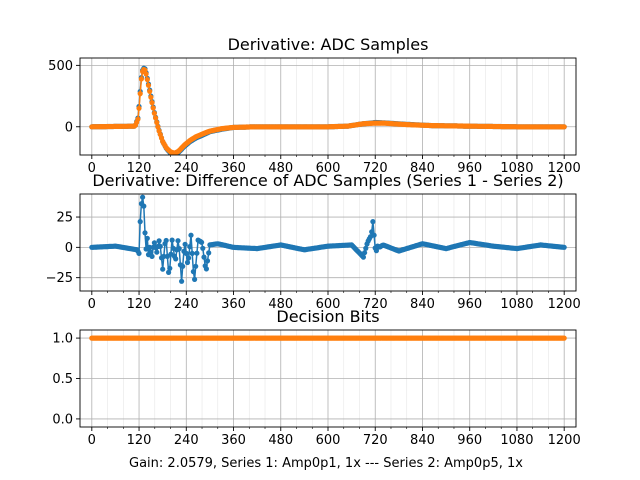  Describe the element at coordinates (327, 316) in the screenshot. I see `chart-title: Decision Bits` at that location.